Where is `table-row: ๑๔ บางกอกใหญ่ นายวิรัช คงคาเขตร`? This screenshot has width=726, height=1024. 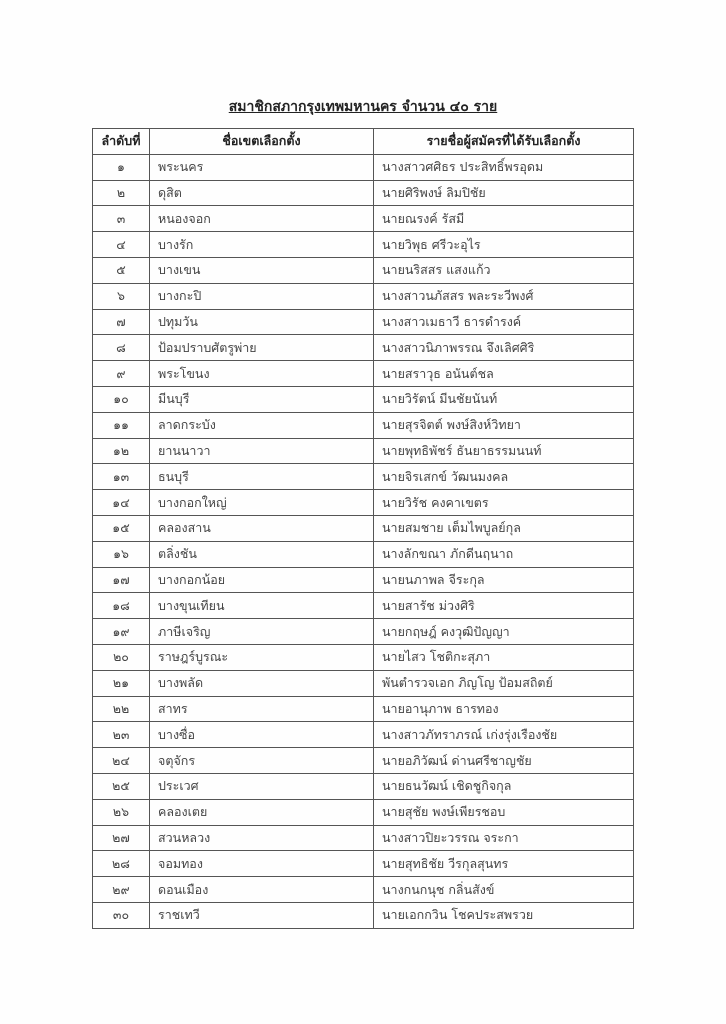 table-row: ๑๔ บางกอกใหญ่ นายวิรัช คงคาเขตร is located at coordinates (363, 502).